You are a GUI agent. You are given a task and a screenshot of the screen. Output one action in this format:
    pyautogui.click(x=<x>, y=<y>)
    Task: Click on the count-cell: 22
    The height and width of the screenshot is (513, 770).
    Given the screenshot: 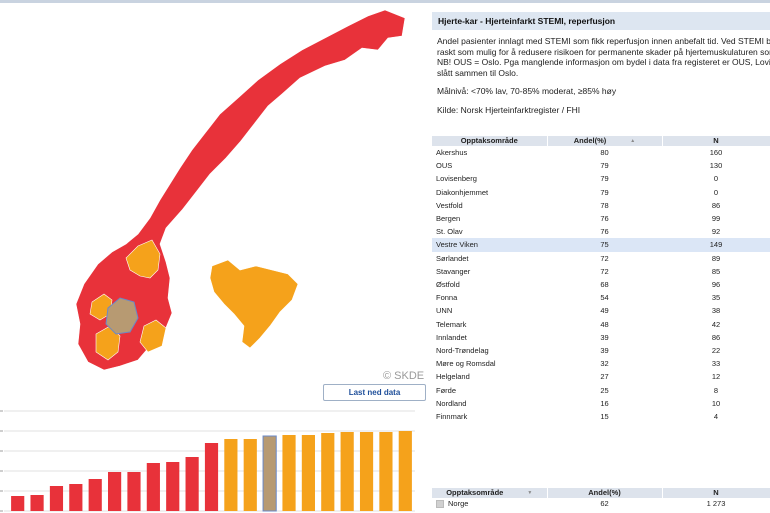 What is the action you would take?
    pyautogui.click(x=716, y=351)
    